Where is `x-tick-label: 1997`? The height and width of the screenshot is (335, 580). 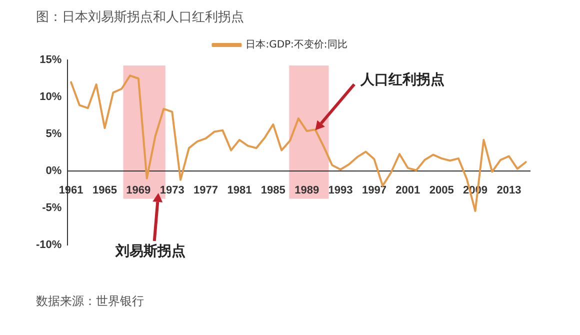
x-tick-label: 1997 is located at coordinates (374, 190).